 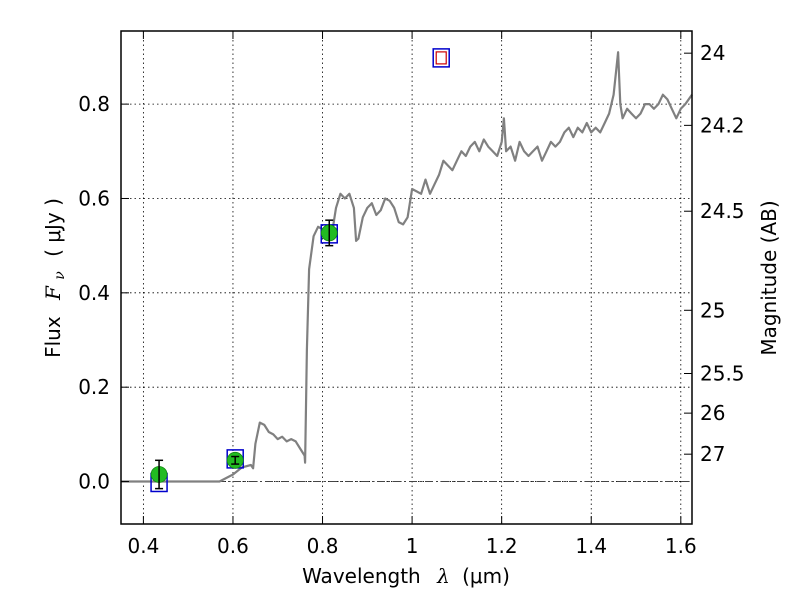 I want to click on x-axis-title-symbol: λ, so click(x=443, y=576).